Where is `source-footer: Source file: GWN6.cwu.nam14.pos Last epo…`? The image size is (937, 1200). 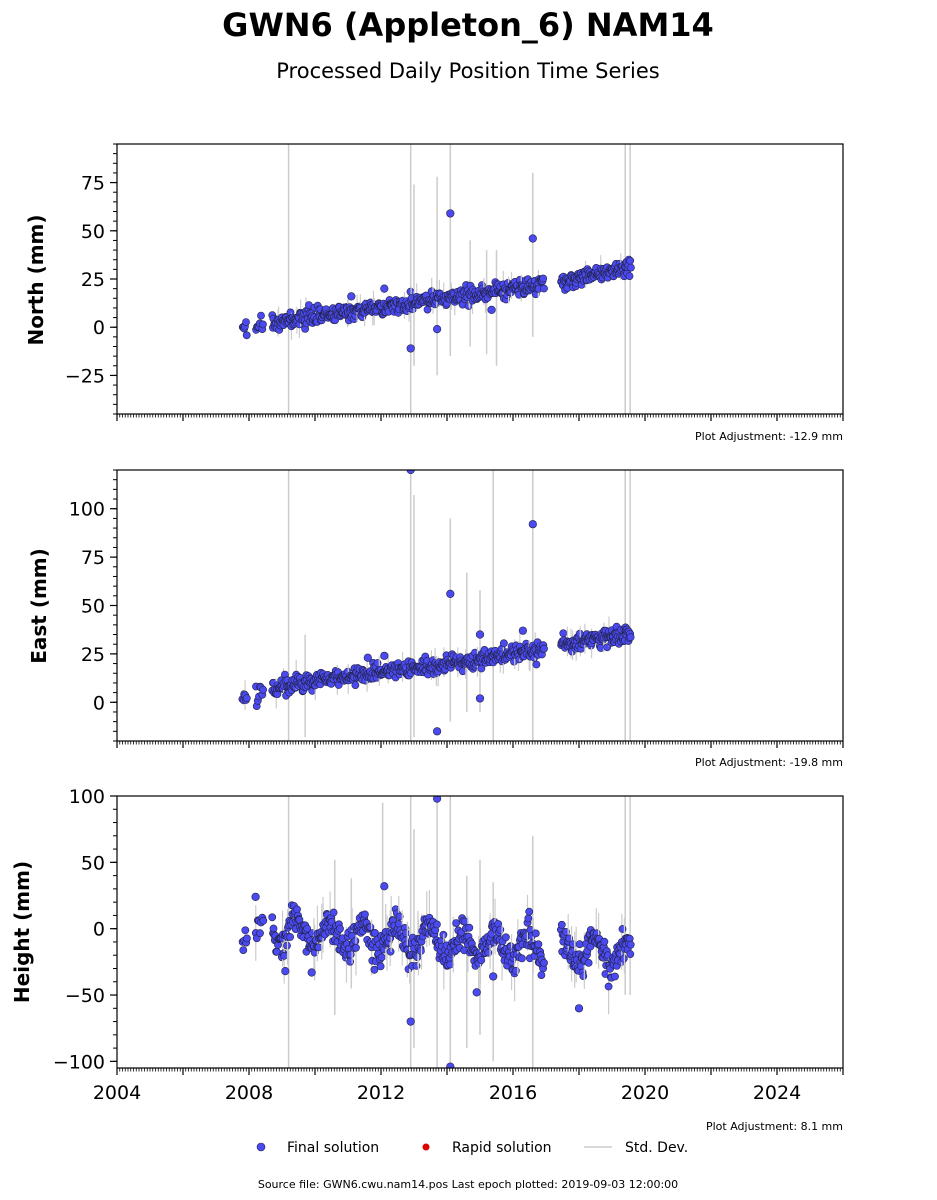 source-footer: Source file: GWN6.cwu.nam14.pos Last epo… is located at coordinates (468, 1184).